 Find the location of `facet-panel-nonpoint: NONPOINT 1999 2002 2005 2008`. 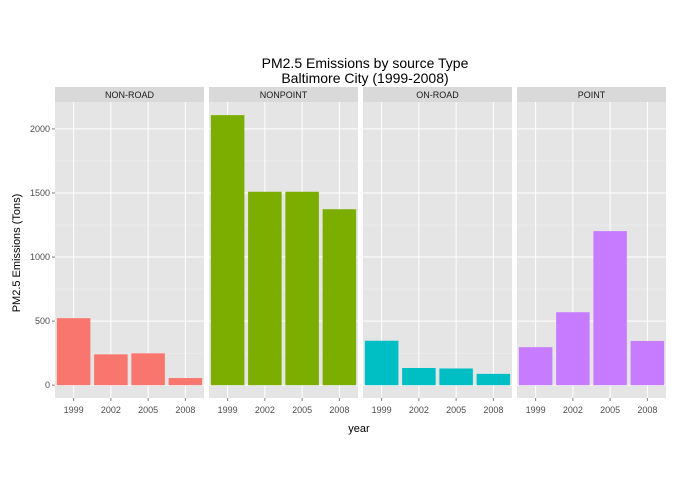

facet-panel-nonpoint: NONPOINT 1999 2002 2005 2008 is located at coordinates (283, 251).